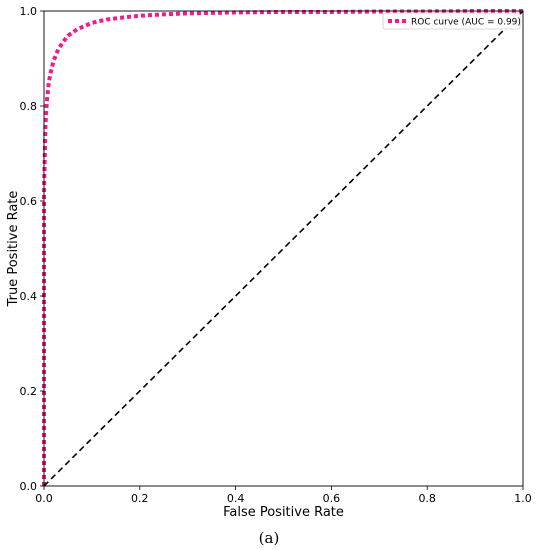 The height and width of the screenshot is (550, 539). I want to click on x-tick-label: 0.2, so click(140, 498).